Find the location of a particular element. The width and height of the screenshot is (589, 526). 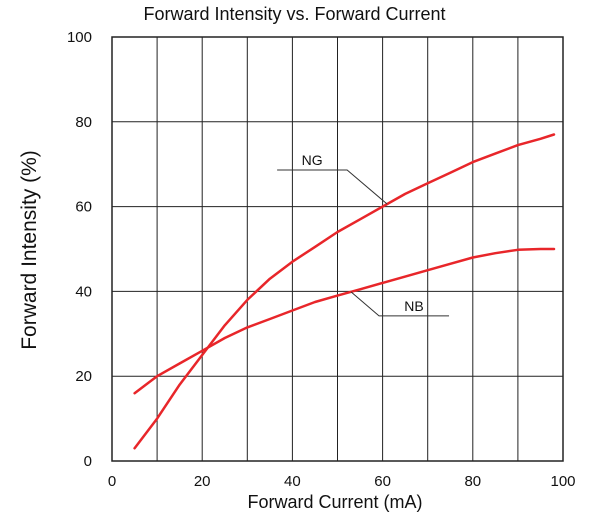

y-tick-label: 0 is located at coordinates (88, 461).